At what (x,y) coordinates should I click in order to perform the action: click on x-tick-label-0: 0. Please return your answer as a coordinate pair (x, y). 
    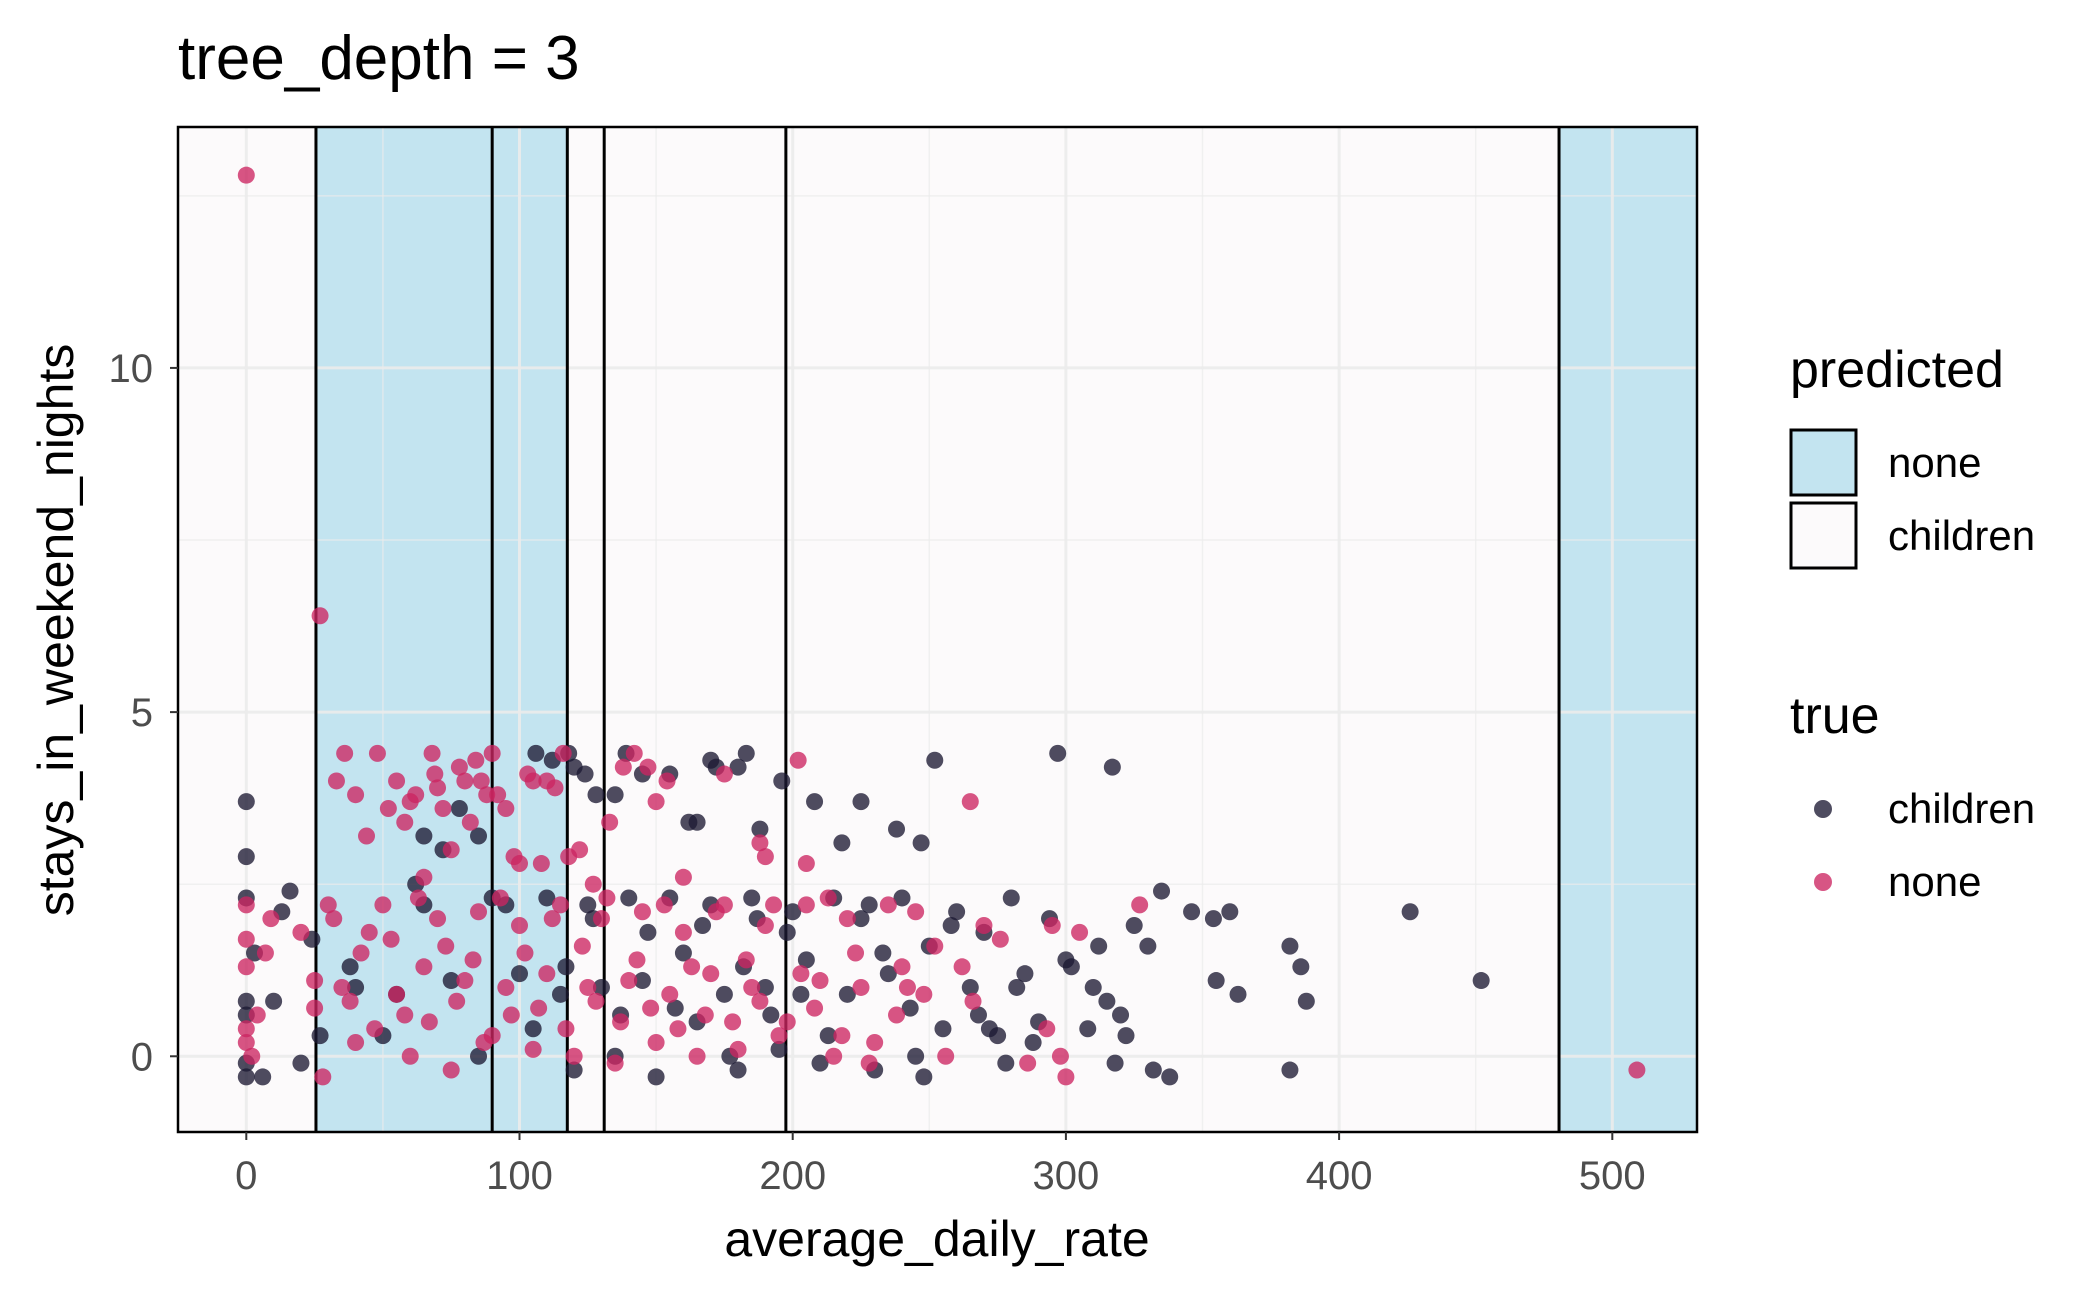
    Looking at the image, I should click on (246, 1176).